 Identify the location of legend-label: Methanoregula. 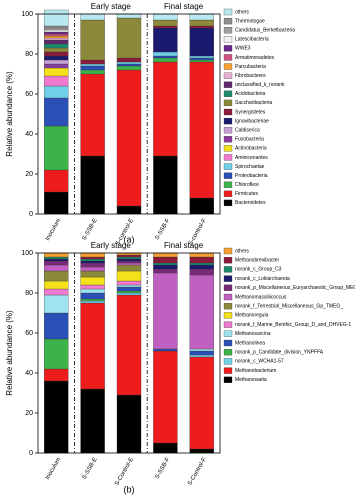
(252, 316).